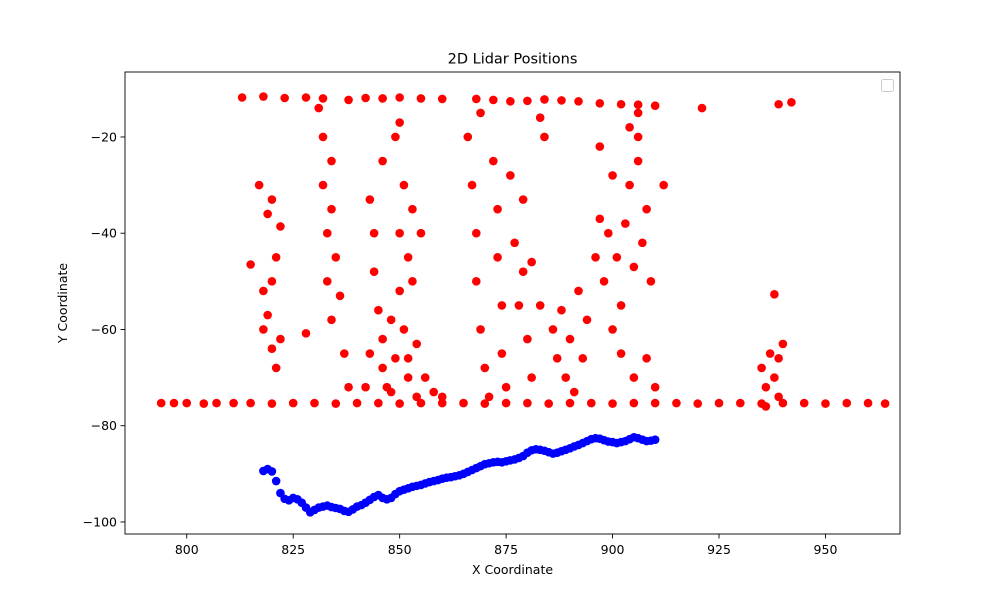 This screenshot has height=600, width=1000. What do you see at coordinates (613, 549) in the screenshot?
I see `x-tick-label: 900` at bounding box center [613, 549].